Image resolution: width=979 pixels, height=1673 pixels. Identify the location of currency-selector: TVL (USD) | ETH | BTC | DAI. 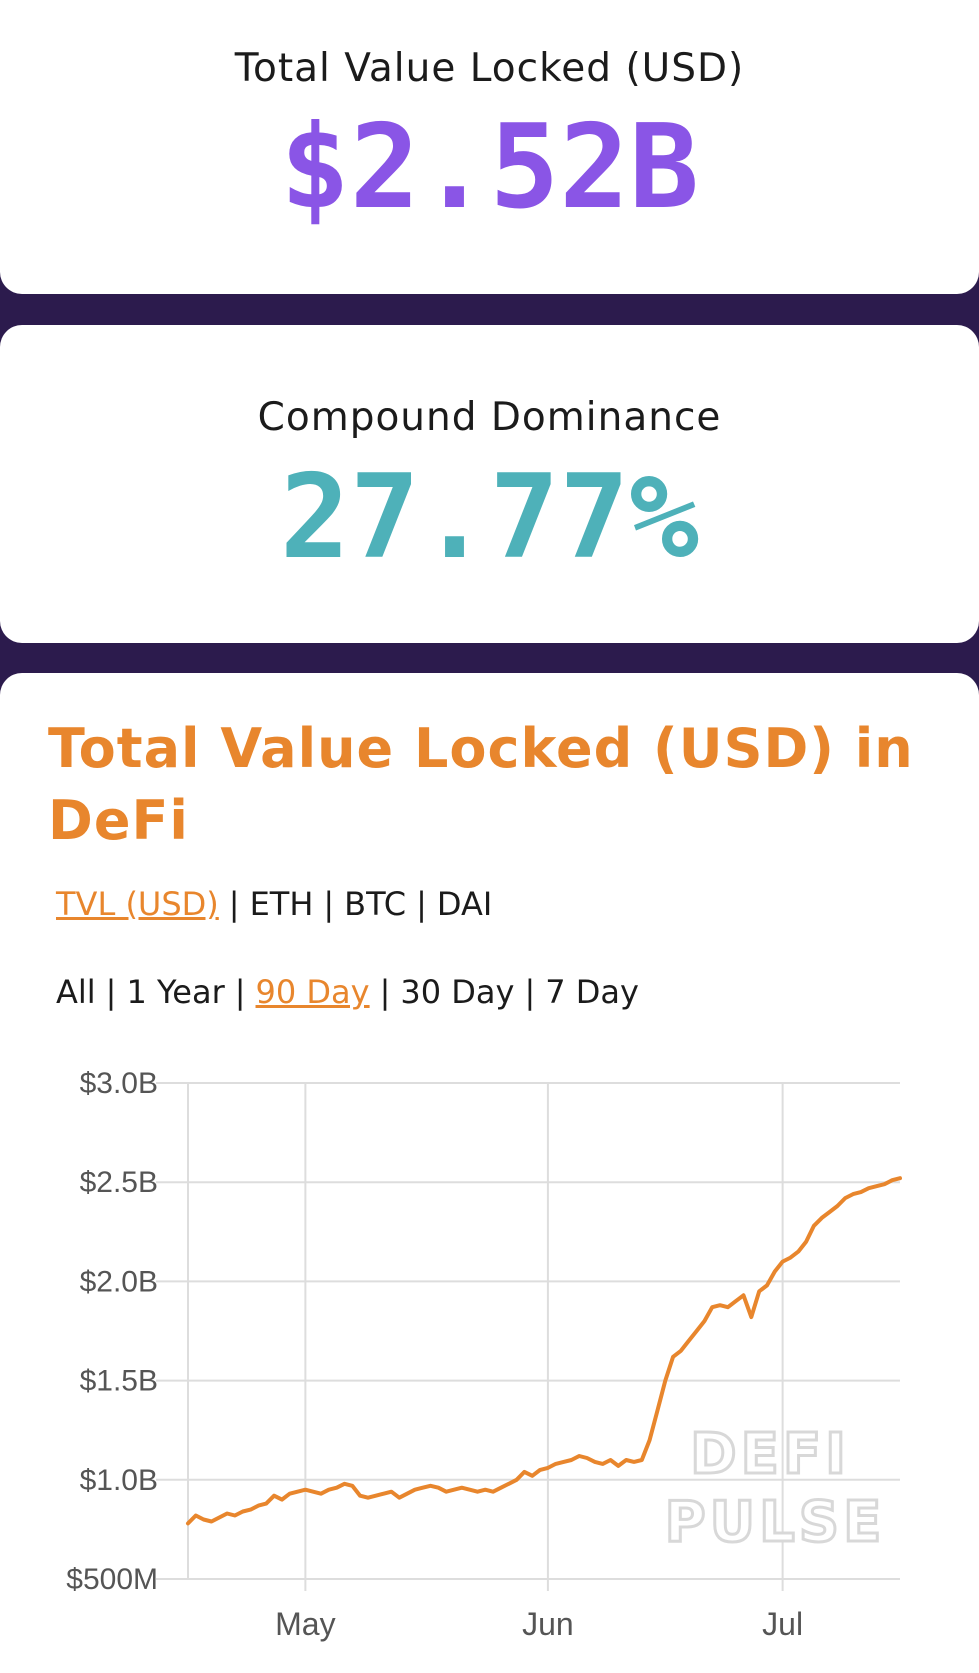
(274, 904).